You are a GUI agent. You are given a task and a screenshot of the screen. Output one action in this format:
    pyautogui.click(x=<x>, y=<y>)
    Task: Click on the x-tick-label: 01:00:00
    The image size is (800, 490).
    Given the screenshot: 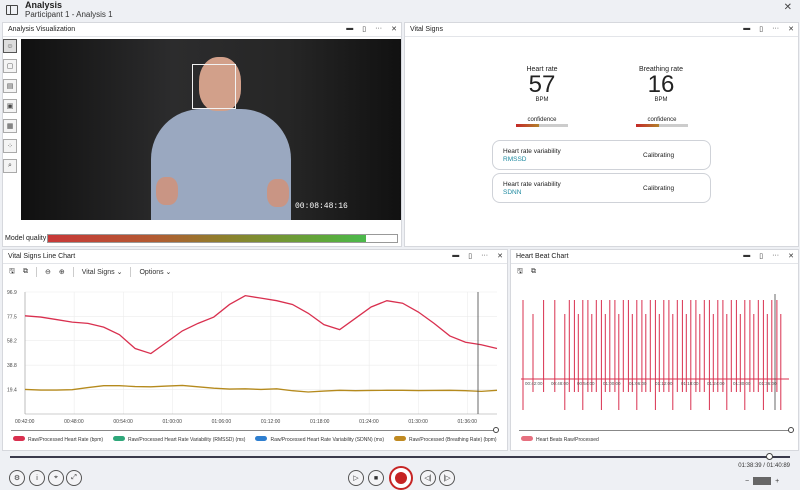 What is the action you would take?
    pyautogui.click(x=173, y=422)
    